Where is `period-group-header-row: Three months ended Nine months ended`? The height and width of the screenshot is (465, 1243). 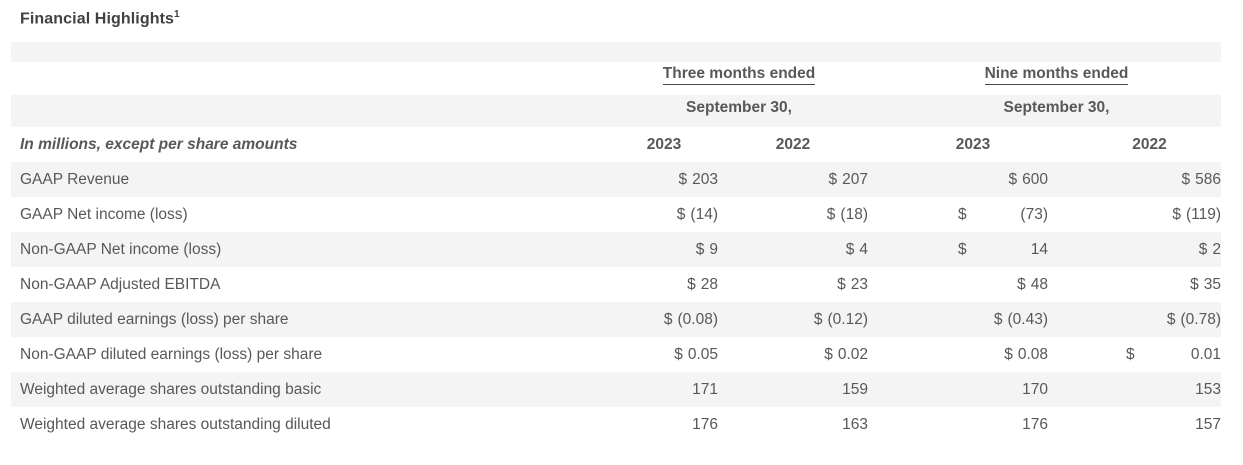 period-group-header-row: Three months ended Nine months ended is located at coordinates (616, 78).